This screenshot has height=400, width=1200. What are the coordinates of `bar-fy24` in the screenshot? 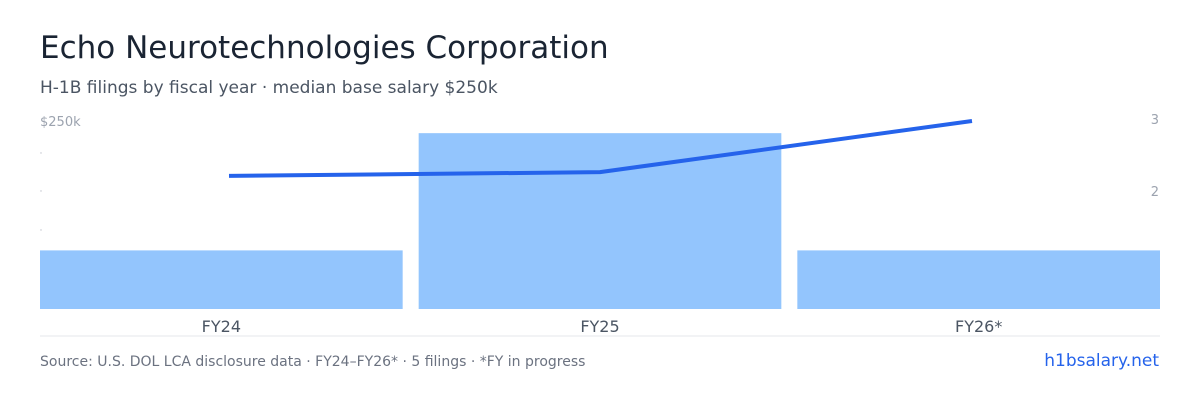 It's located at (221, 279).